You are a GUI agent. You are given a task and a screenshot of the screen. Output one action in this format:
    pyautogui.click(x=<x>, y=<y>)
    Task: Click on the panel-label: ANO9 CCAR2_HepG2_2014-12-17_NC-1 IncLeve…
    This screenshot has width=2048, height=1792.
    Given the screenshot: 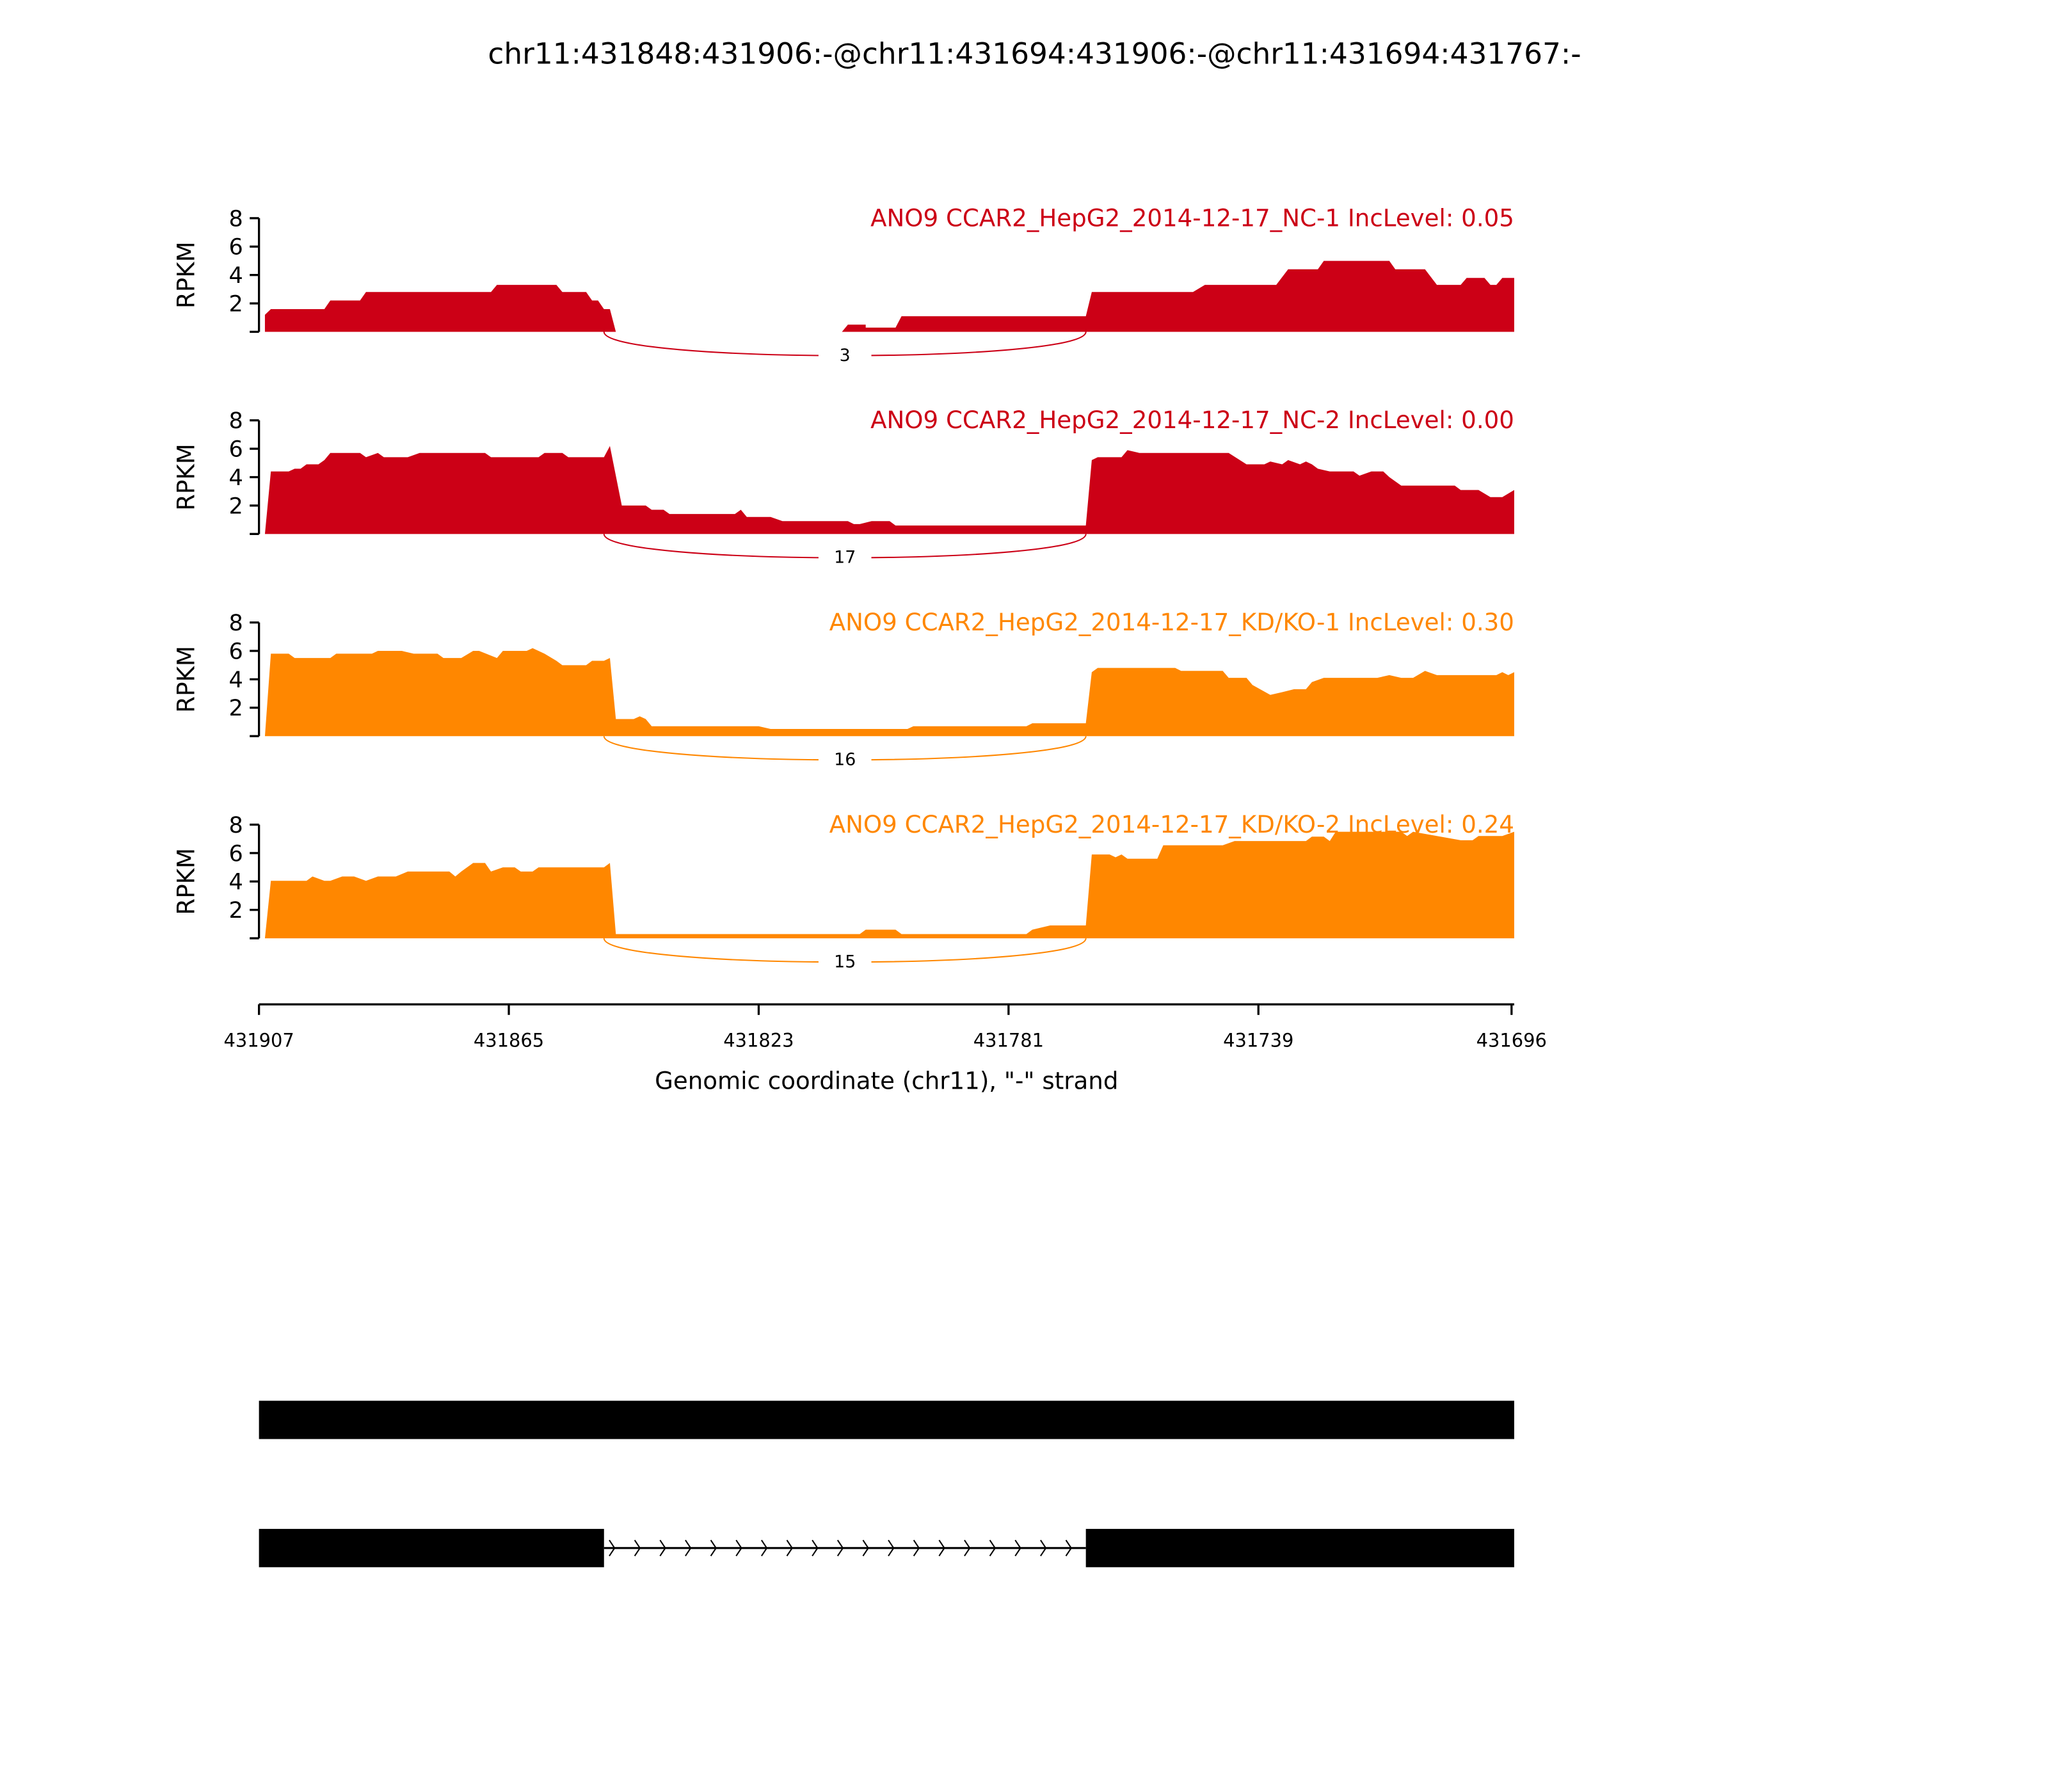 What is the action you would take?
    pyautogui.click(x=1192, y=218)
    